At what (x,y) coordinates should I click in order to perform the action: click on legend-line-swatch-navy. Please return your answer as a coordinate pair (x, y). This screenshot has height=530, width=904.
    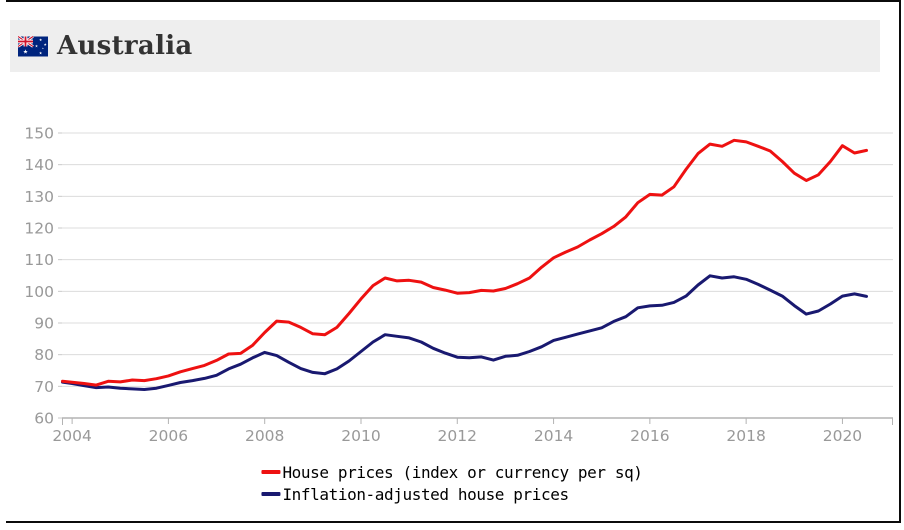
    Looking at the image, I should click on (271, 494).